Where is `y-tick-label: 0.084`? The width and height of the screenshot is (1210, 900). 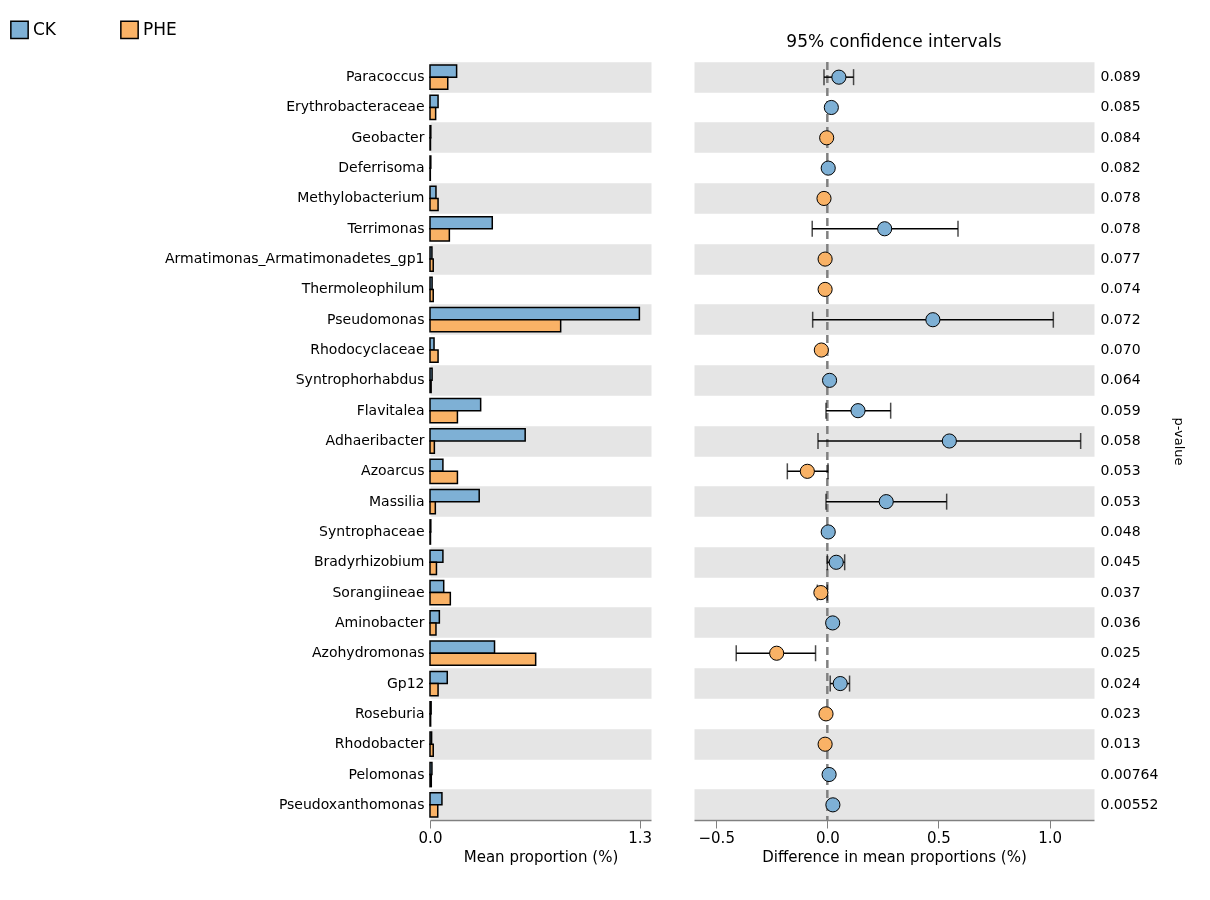
y-tick-label: 0.084 is located at coordinates (1120, 136).